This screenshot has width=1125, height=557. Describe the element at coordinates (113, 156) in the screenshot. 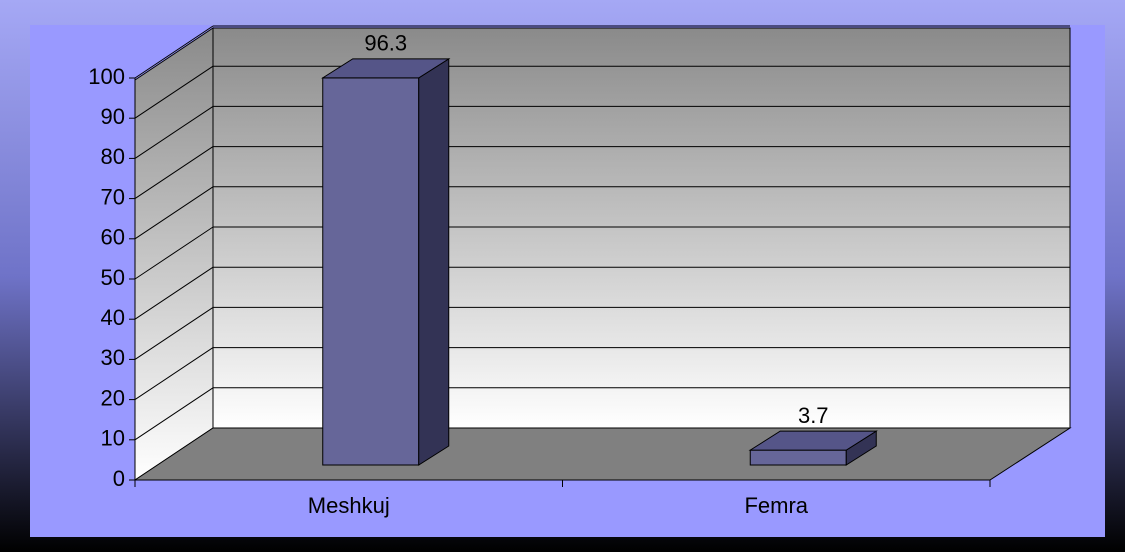

I see `y-tick-label: 80` at that location.